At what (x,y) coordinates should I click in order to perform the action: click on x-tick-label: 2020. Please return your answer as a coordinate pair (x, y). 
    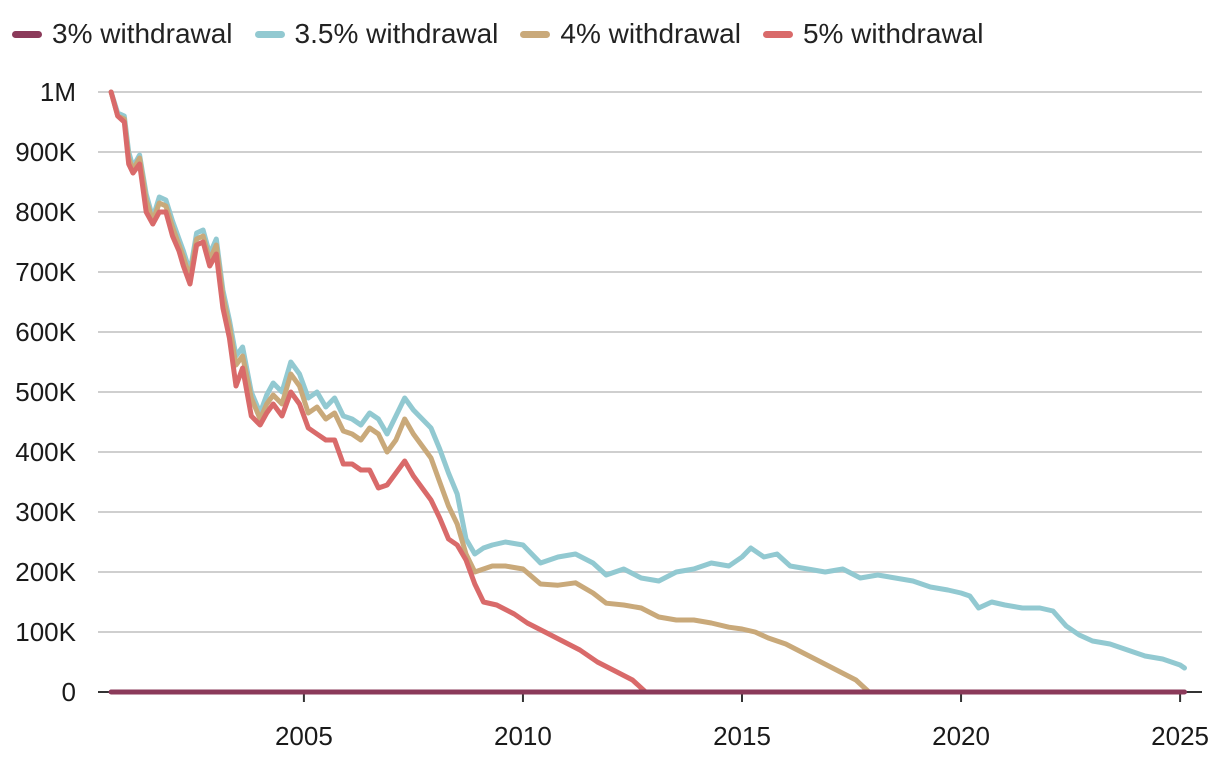
    Looking at the image, I should click on (961, 736).